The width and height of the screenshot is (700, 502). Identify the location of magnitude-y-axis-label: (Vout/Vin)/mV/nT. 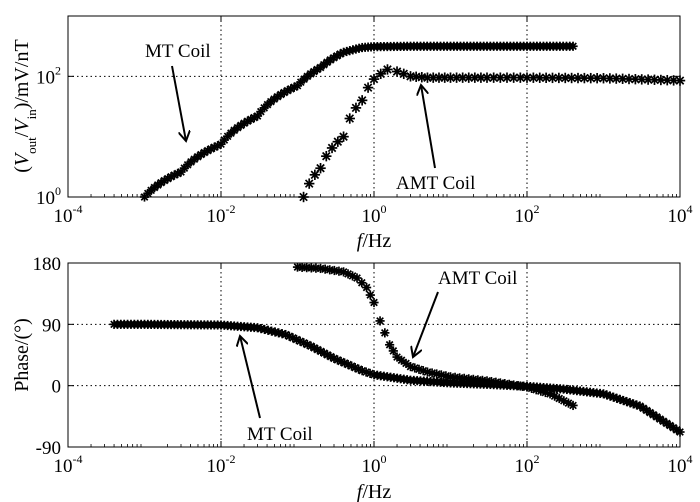
(25, 105).